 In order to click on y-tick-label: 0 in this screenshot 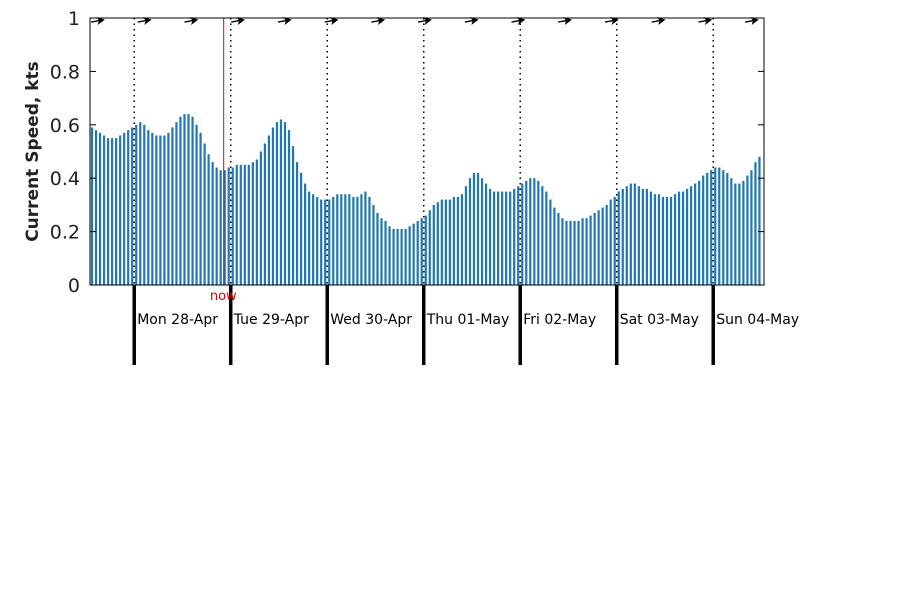, I will do `click(74, 286)`.